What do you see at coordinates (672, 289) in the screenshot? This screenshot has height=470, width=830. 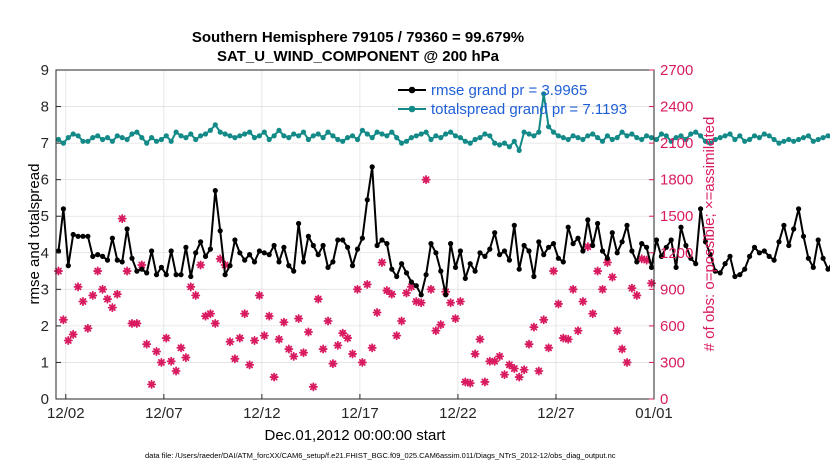 I see `right-tick-label: 900` at bounding box center [672, 289].